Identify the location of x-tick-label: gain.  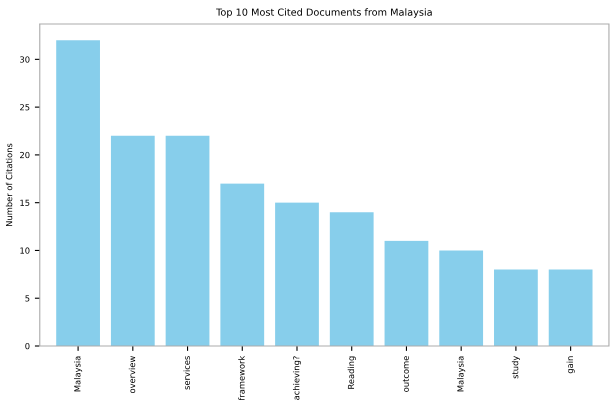
(570, 365).